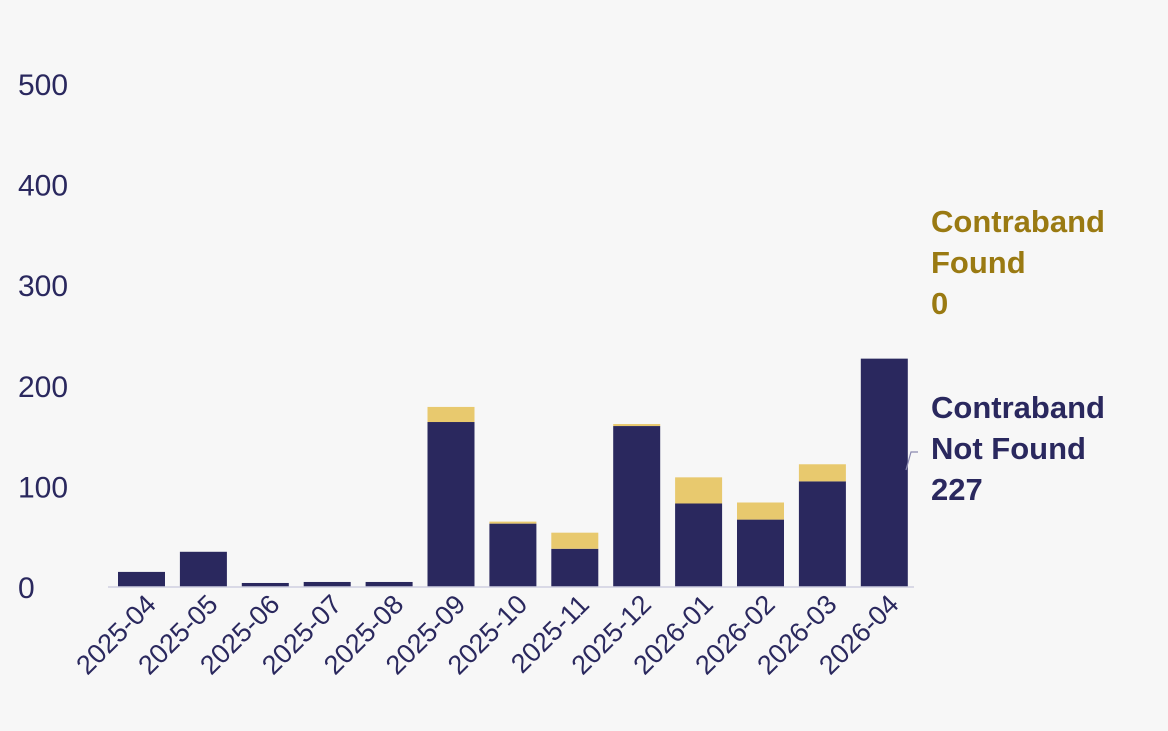  I want to click on y-tick-label: 400, so click(43, 186).